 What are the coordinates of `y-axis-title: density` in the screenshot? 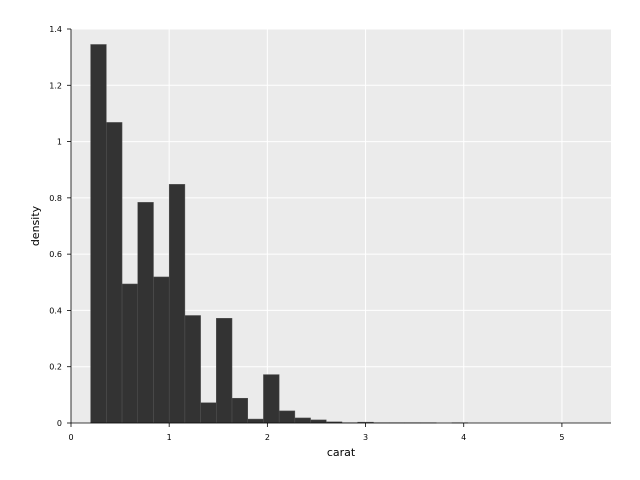 It's located at (35, 225).